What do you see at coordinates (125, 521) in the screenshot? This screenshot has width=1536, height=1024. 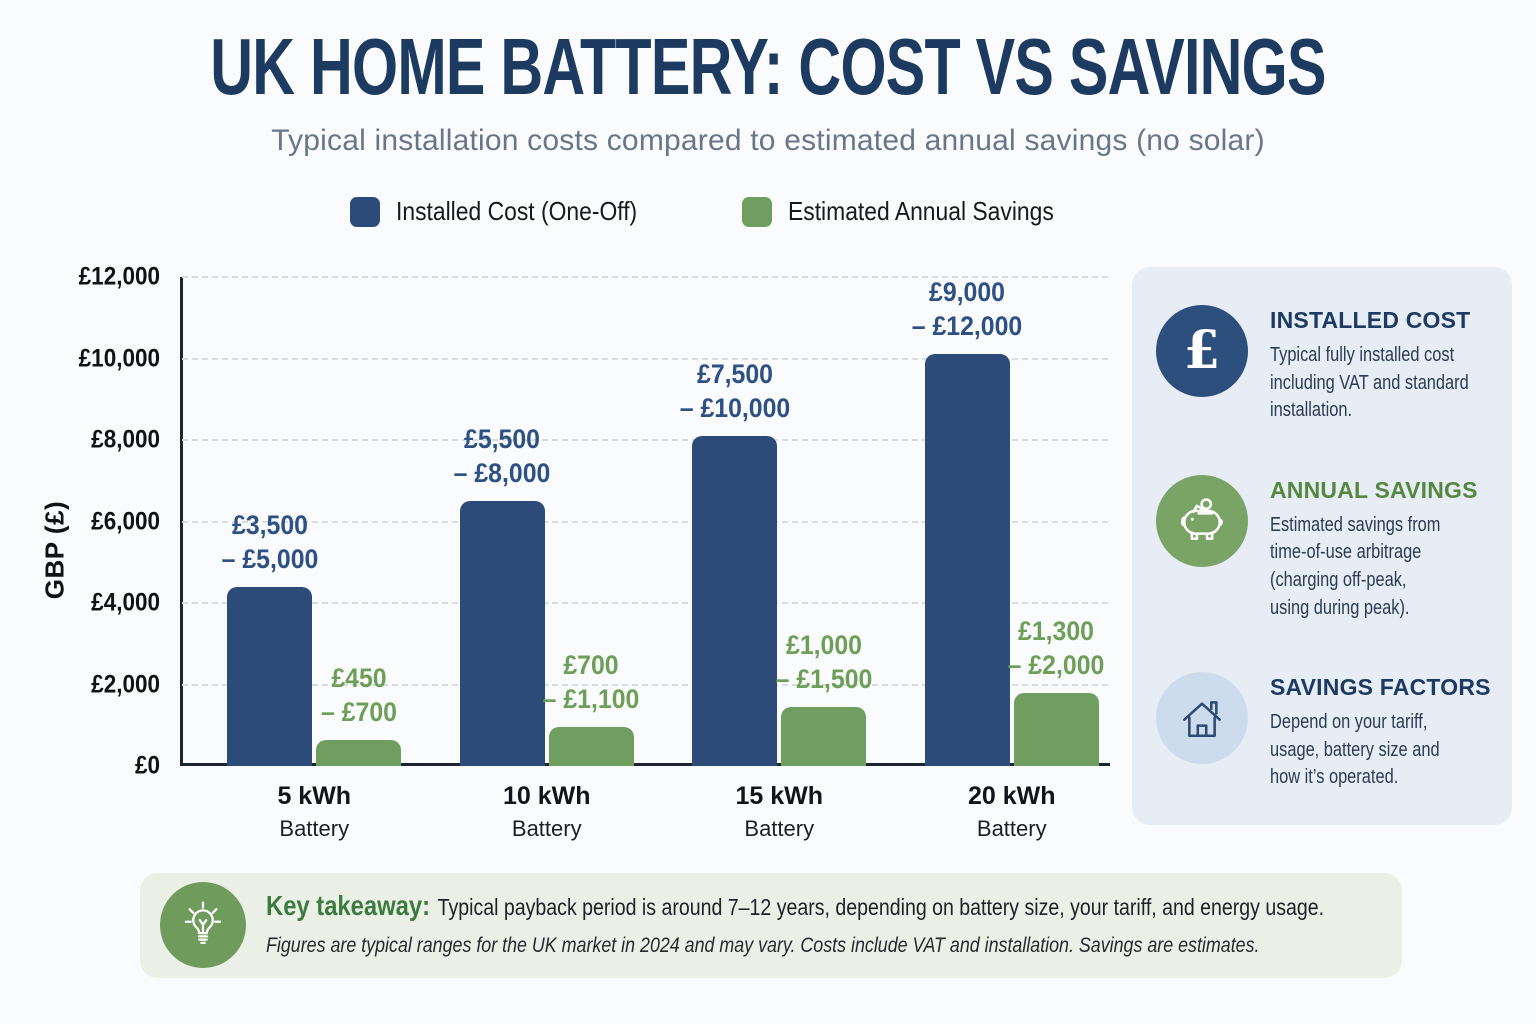 I see `y-tick-label: £6,000` at bounding box center [125, 521].